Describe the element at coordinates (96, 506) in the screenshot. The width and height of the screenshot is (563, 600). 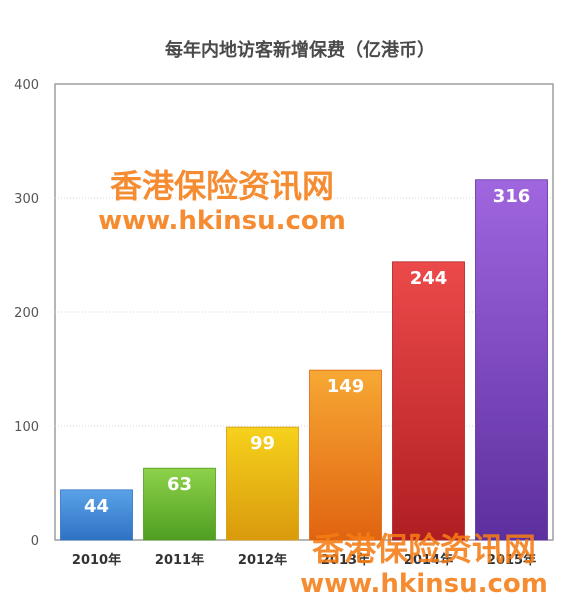
I see `bar-value-label: 44` at that location.